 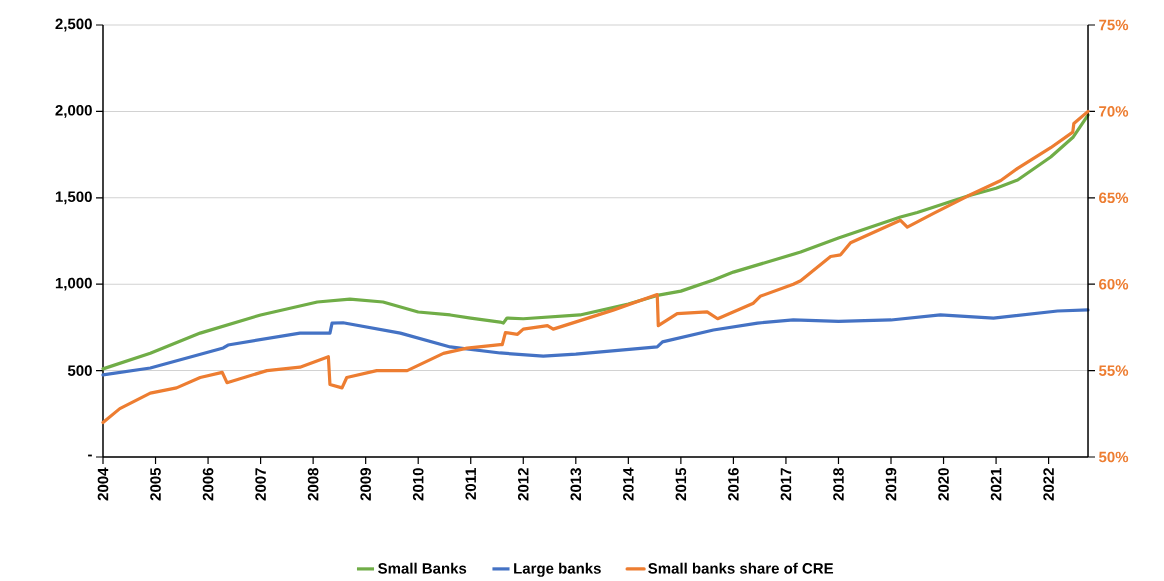 I want to click on y2-tick-label: 55%, so click(x=1113, y=370).